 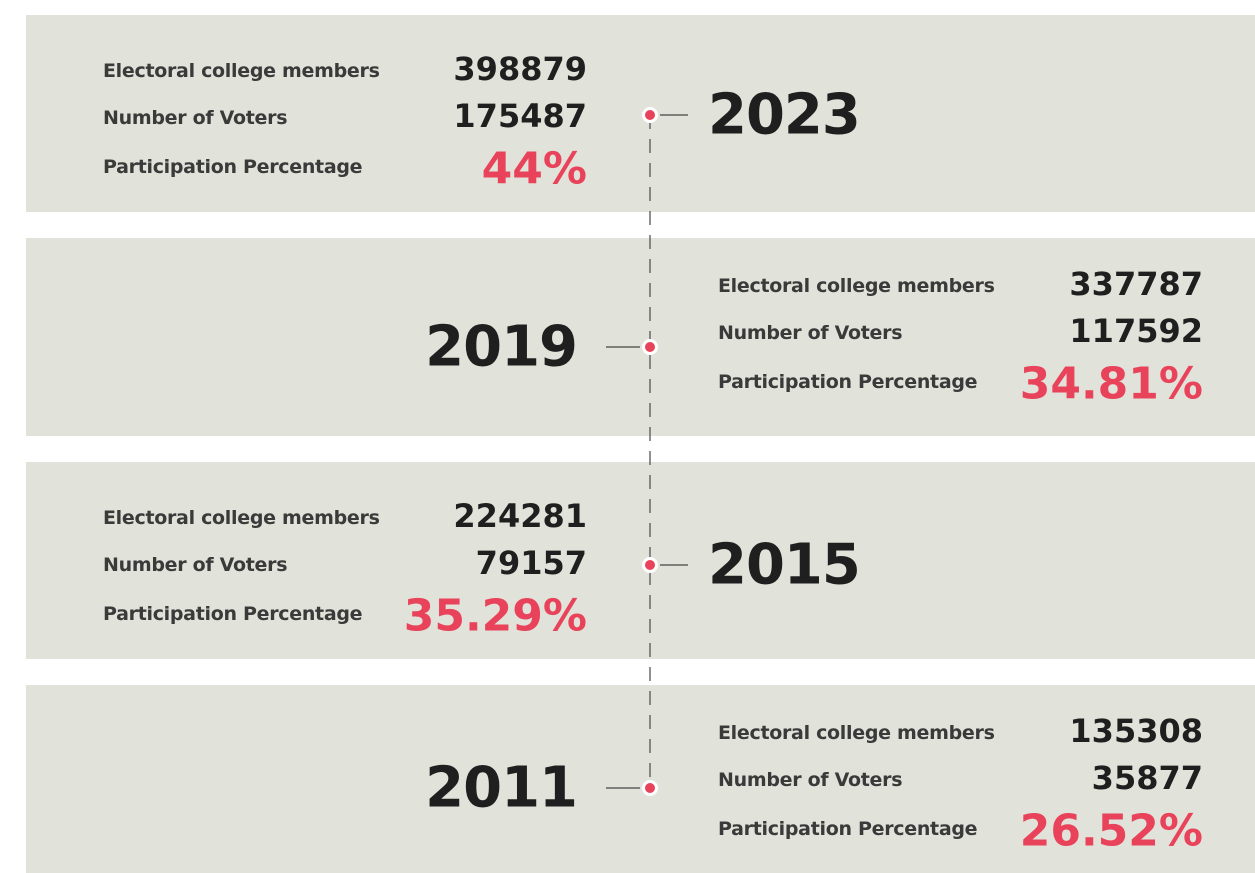 I want to click on stat-value: 117592, so click(x=1136, y=331).